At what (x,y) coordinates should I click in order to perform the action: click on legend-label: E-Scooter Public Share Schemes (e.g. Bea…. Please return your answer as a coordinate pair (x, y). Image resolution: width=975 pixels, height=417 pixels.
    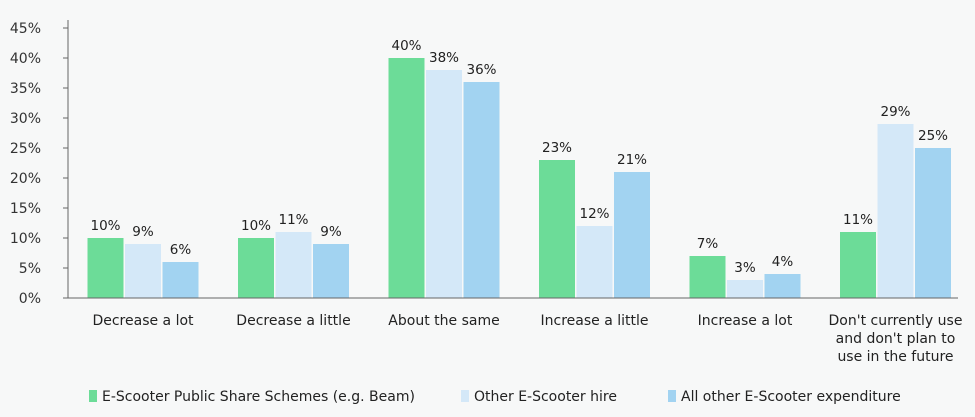
    Looking at the image, I should click on (258, 397).